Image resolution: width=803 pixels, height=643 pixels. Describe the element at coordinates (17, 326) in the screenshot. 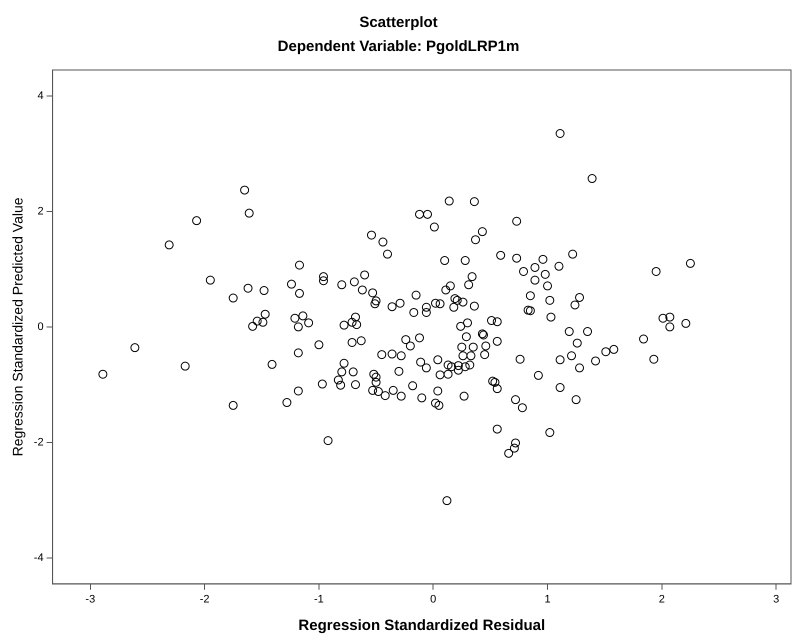

I see `y-axis-title: Regression Standardized Predicted Value` at that location.